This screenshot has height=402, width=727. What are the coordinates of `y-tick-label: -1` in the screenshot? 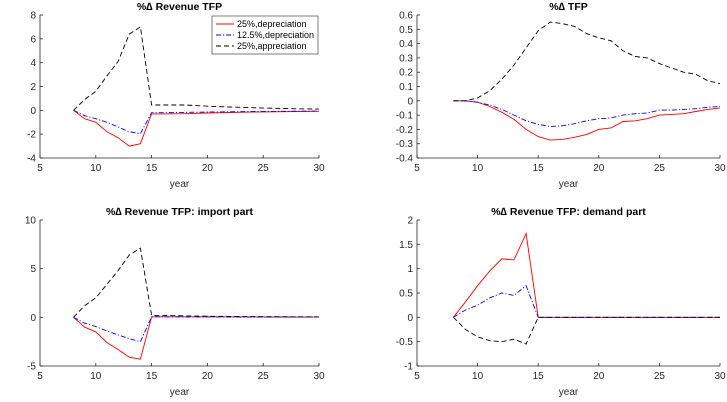 It's located at (408, 367).